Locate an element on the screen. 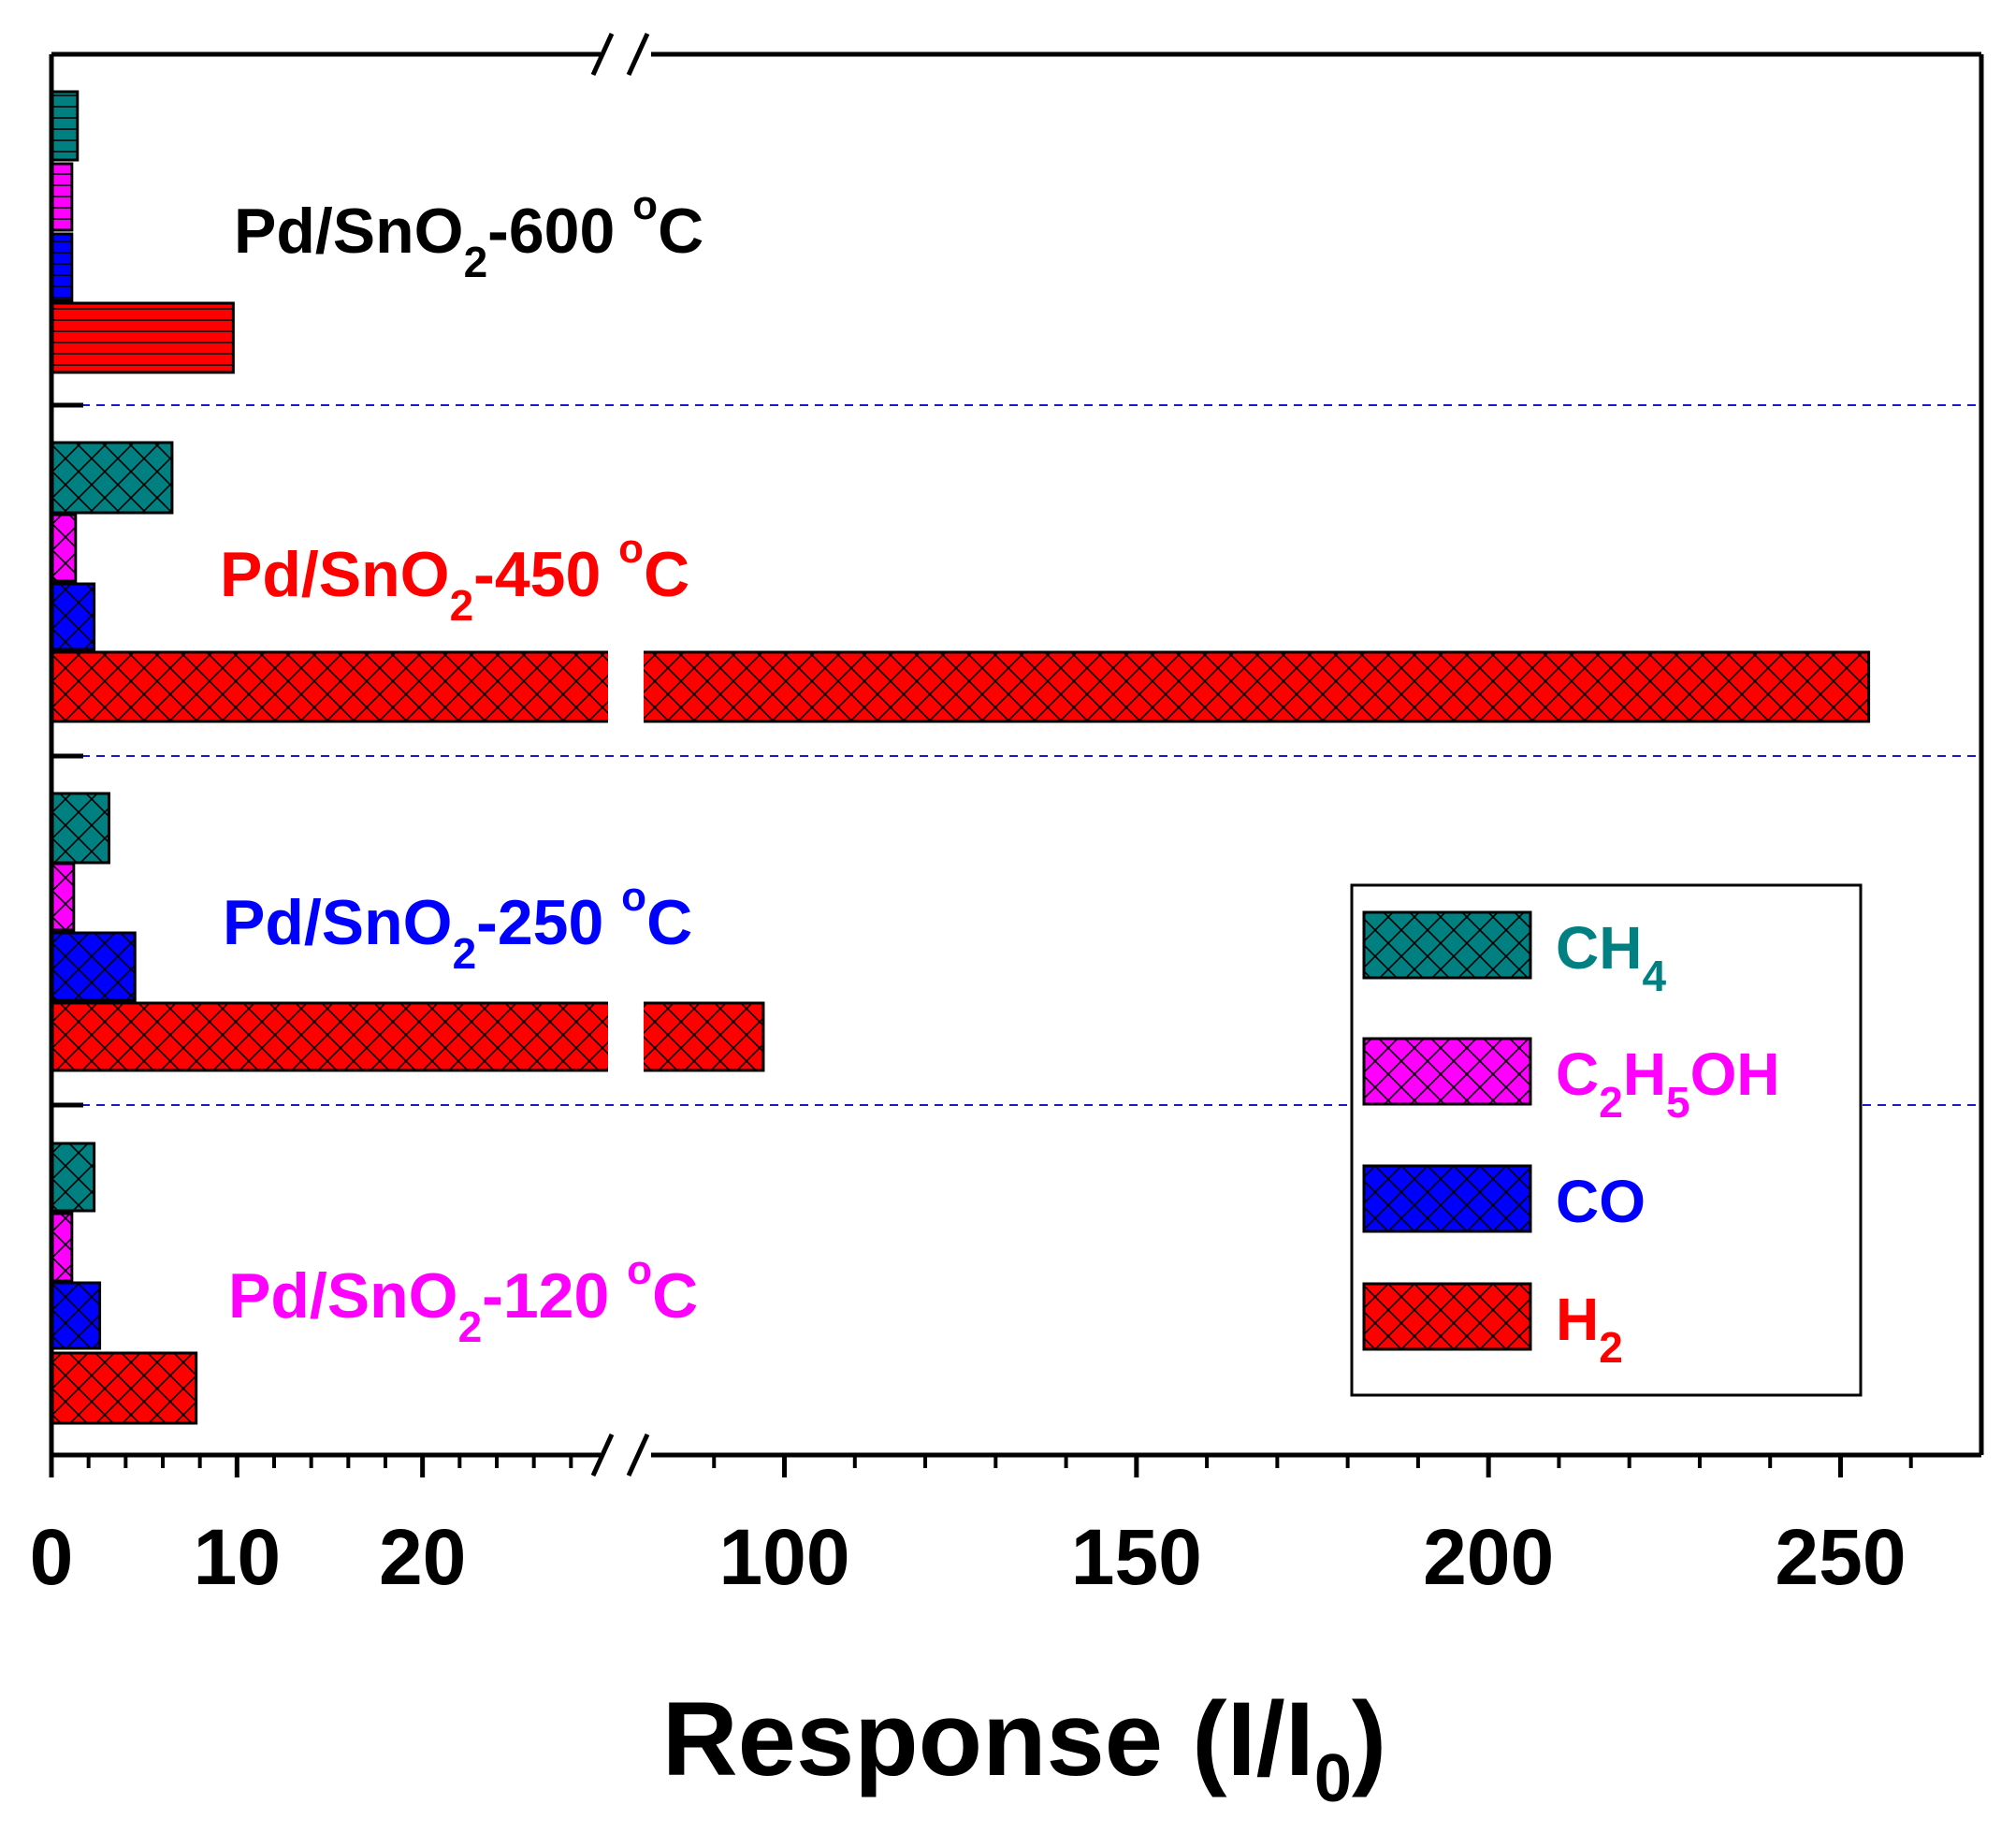 Image resolution: width=2001 pixels, height=1848 pixels. legend-swatch-h2 is located at coordinates (1447, 1316).